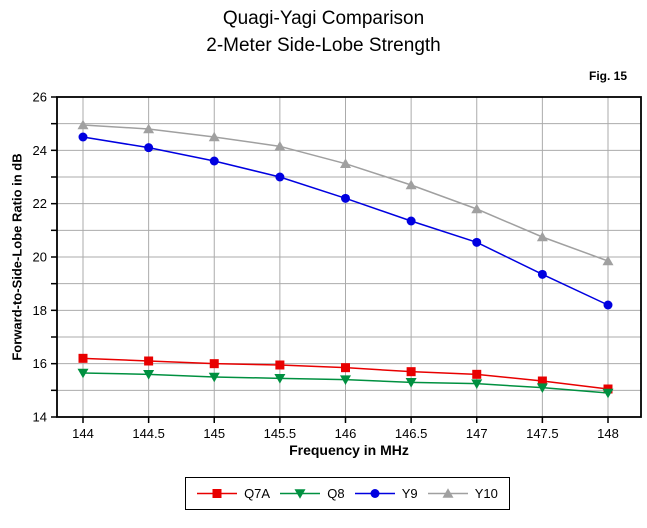 Image resolution: width=647 pixels, height=528 pixels. I want to click on legend-marker-q7a, so click(217, 493).